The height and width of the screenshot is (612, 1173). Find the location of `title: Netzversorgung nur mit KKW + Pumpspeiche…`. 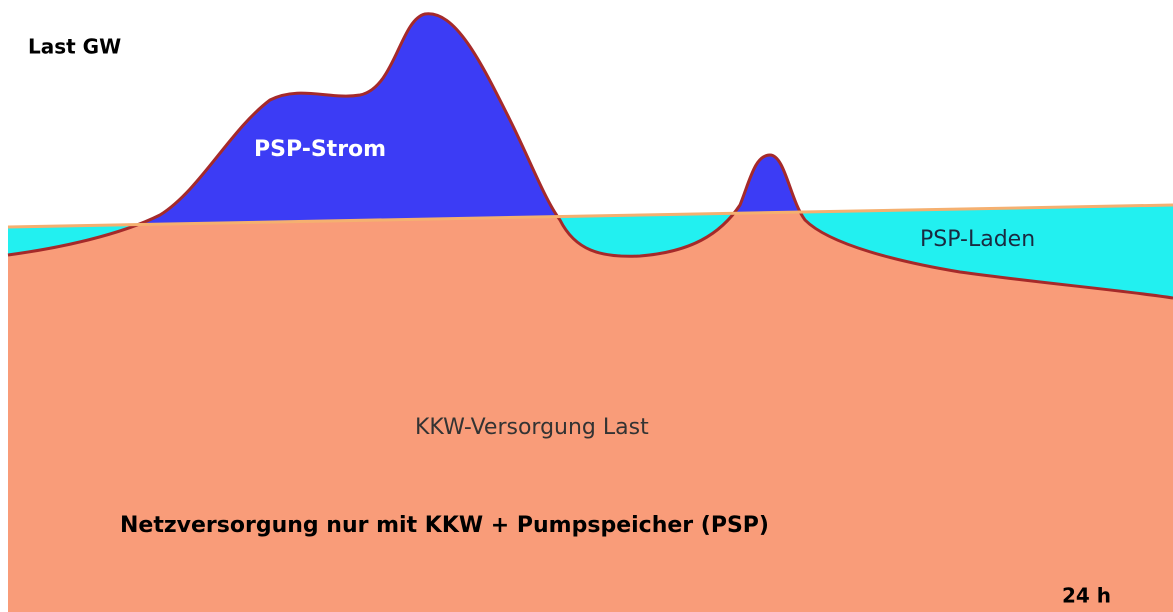

title: Netzversorgung nur mit KKW + Pumpspeiche… is located at coordinates (444, 525).